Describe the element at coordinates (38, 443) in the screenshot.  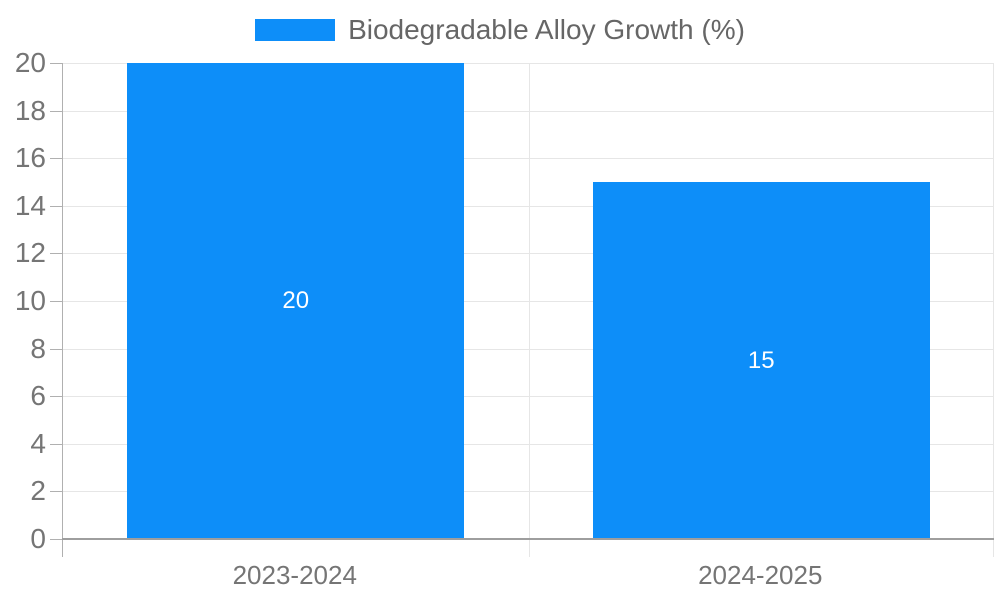
I see `y-tick-label: 4` at that location.